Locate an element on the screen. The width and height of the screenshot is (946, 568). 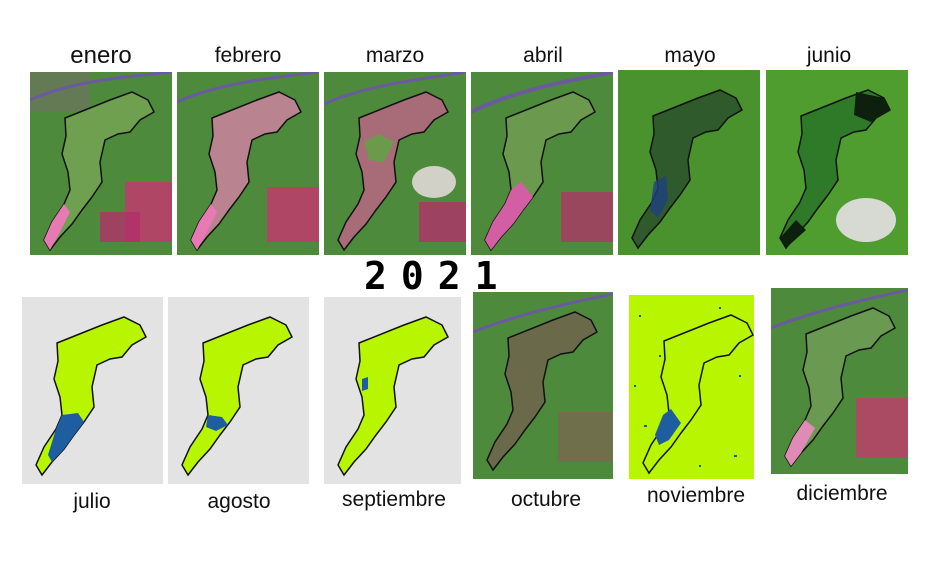
satellite-image-mayo is located at coordinates (689, 162).